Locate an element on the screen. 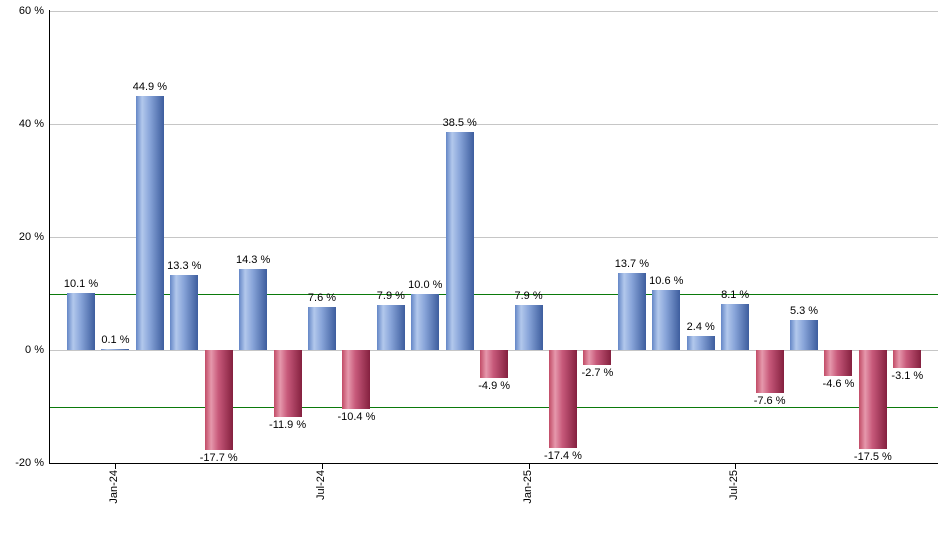 The image size is (940, 550). bar-value-label: 44.9 % is located at coordinates (149, 87).